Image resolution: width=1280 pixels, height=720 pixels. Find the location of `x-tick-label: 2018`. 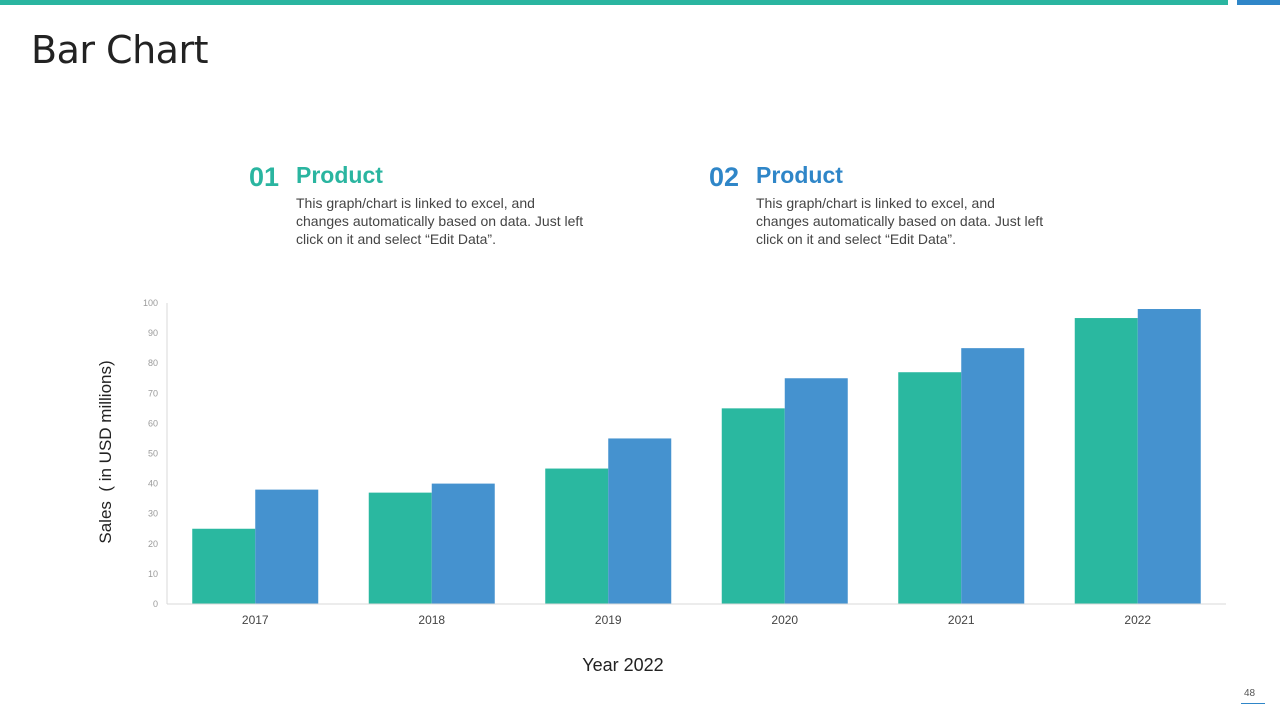

x-tick-label: 2018 is located at coordinates (431, 620).